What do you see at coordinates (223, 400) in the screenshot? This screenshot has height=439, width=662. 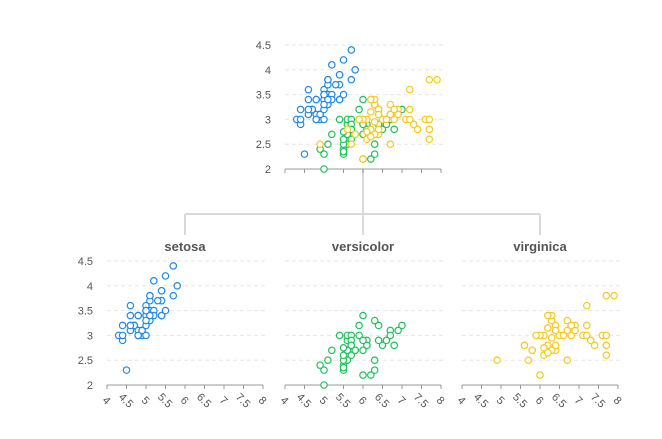 I see `x-tick-label: 7` at bounding box center [223, 400].